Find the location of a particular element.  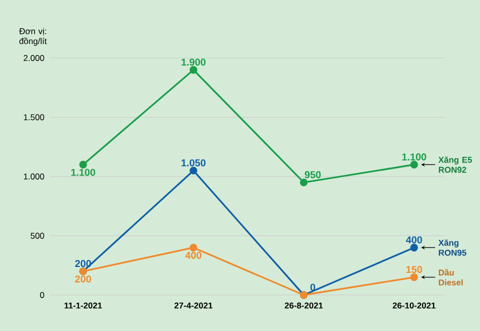

y-tick-label: 2.000 is located at coordinates (34, 58).